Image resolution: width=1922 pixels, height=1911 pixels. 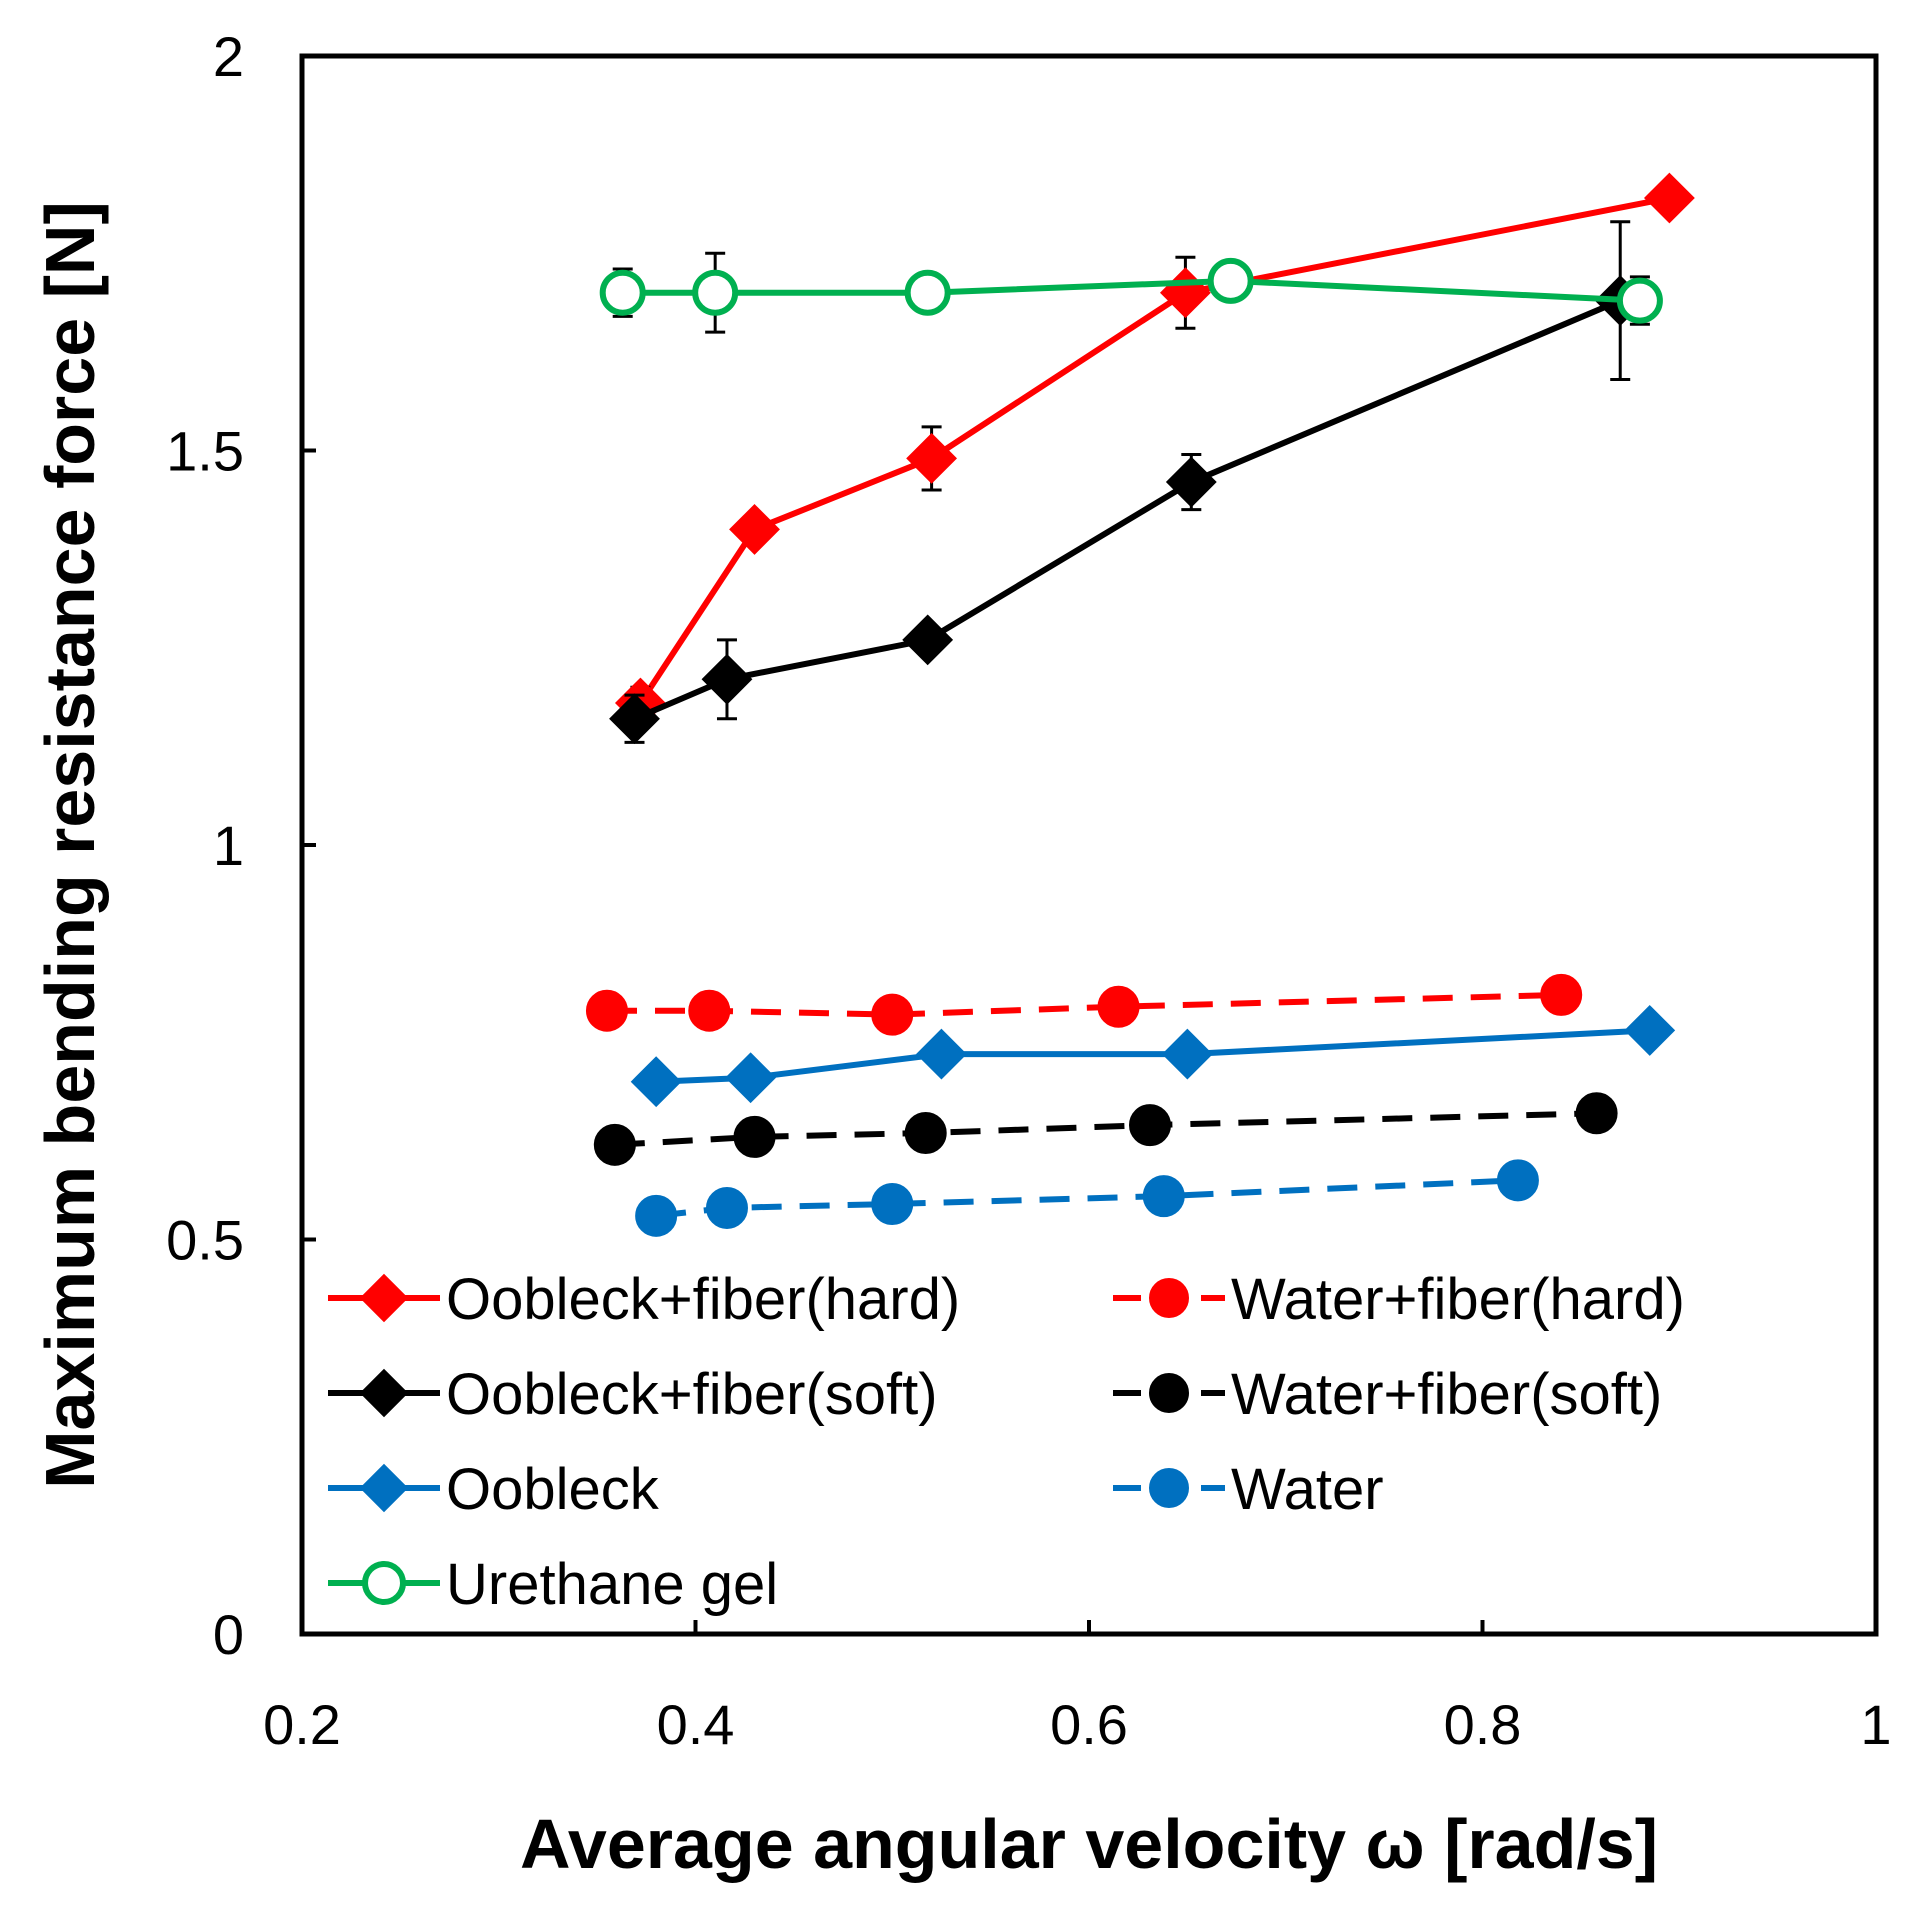 I want to click on legend-item: Water+fiber(hard), so click(x=1399, y=1299).